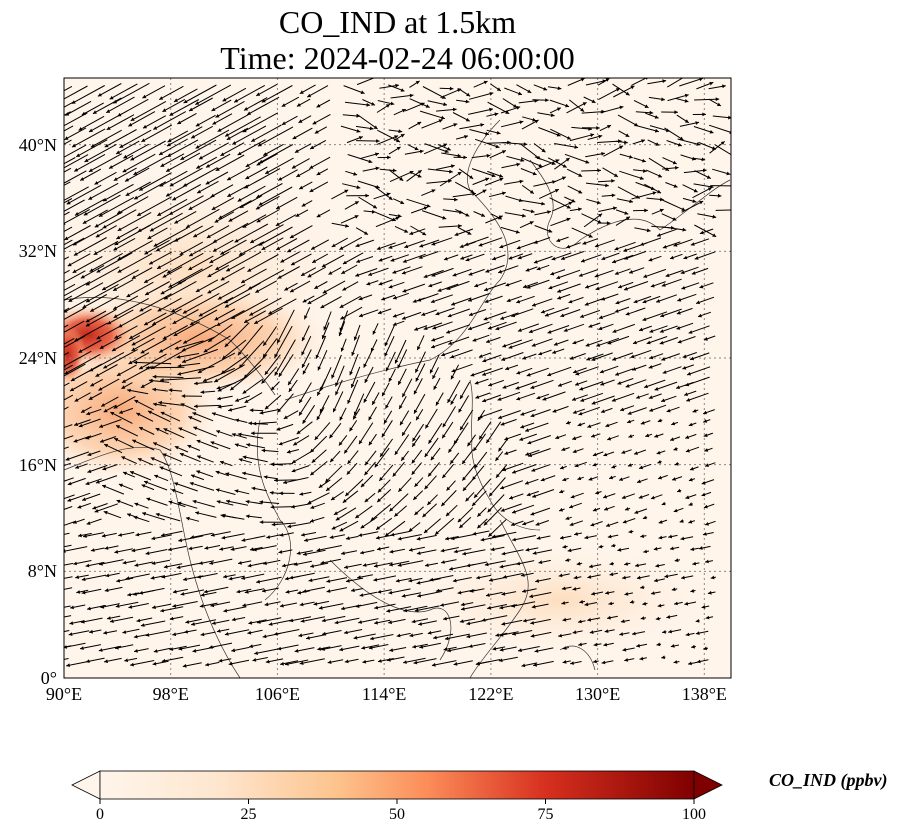  Describe the element at coordinates (397, 22) in the screenshot. I see `map-title: CO_IND at 1.5km` at that location.